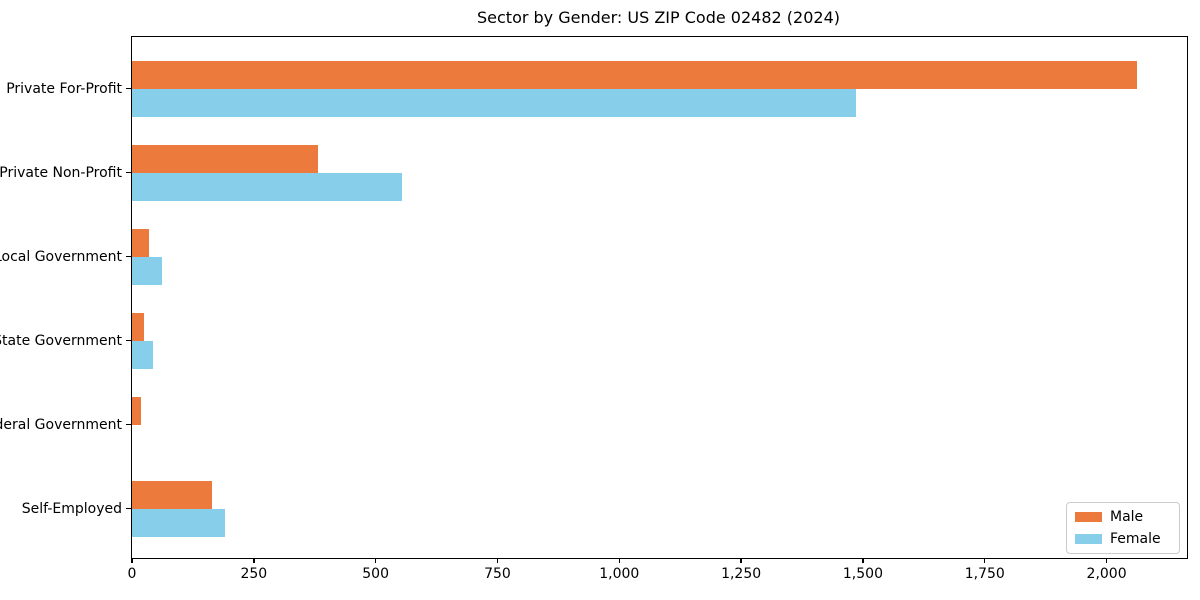  Describe the element at coordinates (147, 270) in the screenshot. I see `bar-female-local-government` at that location.